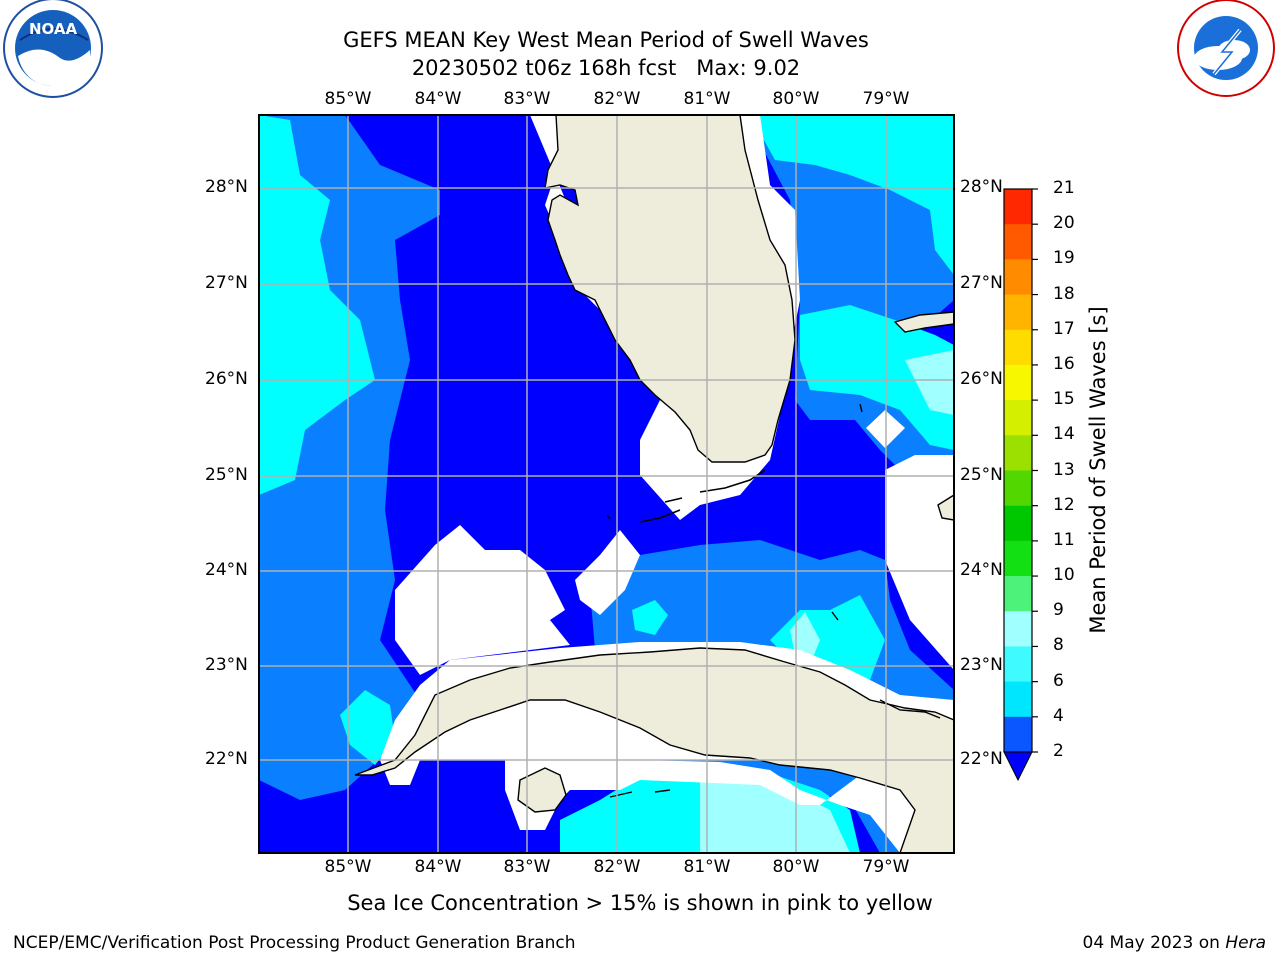 The height and width of the screenshot is (960, 1280). What do you see at coordinates (981, 475) in the screenshot?
I see `lat-label-right: 25°N` at bounding box center [981, 475].